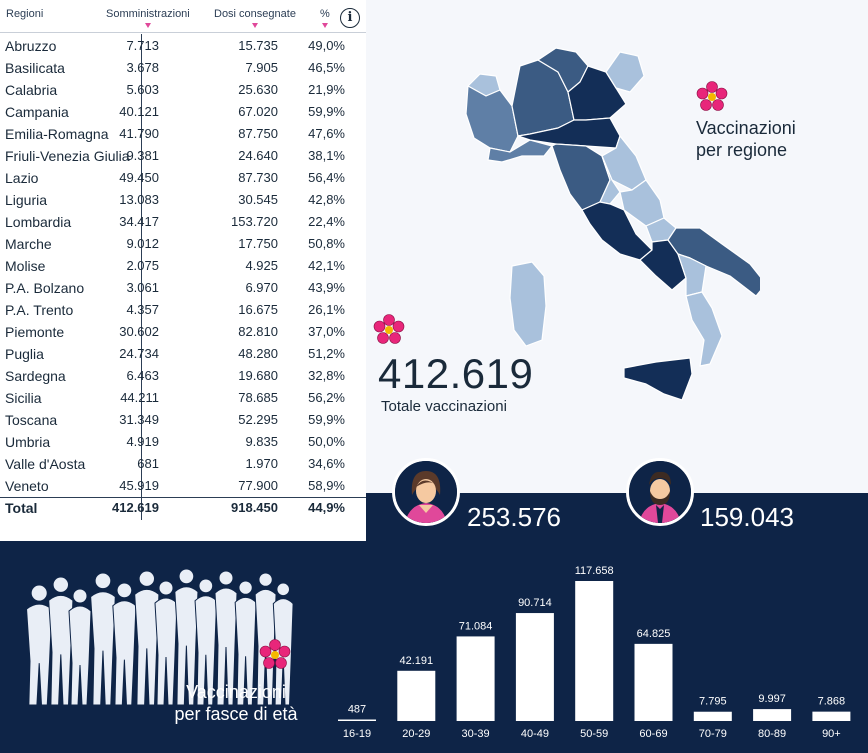 Image resolution: width=868 pixels, height=753 pixels. Describe the element at coordinates (258, 133) in the screenshot. I see `delivered-value: 87.750` at that location.